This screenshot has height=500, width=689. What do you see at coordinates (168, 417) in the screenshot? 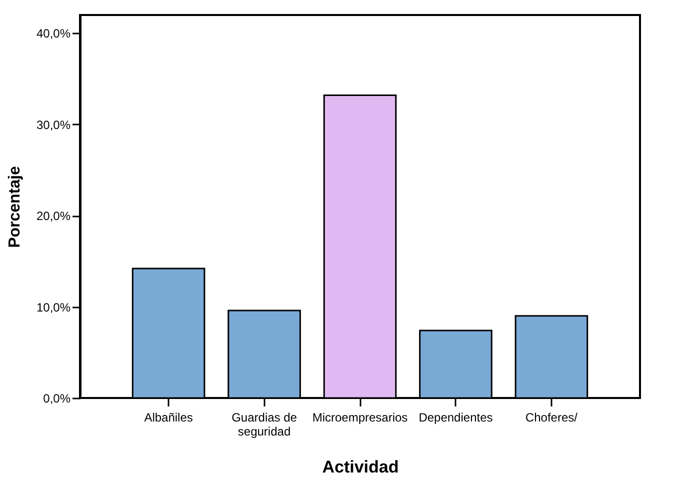
I see `x-tick-label: Albañiles` at bounding box center [168, 417].